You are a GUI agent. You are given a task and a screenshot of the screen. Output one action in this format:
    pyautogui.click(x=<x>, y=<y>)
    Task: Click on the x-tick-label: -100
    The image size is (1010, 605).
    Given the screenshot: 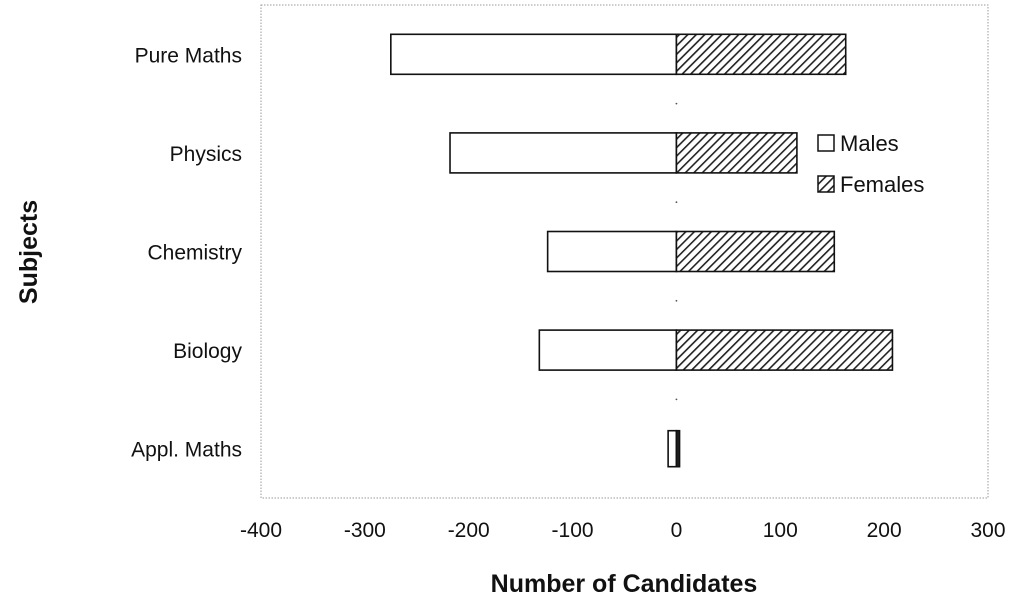 What is the action you would take?
    pyautogui.click(x=573, y=530)
    